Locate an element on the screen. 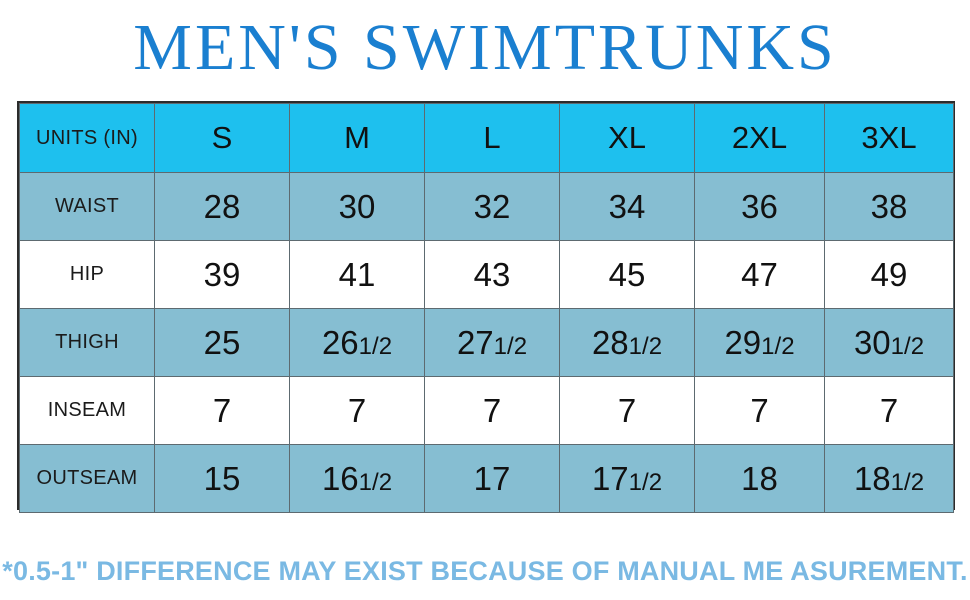 This screenshot has height=600, width=970. measurement-whole: 49 is located at coordinates (889, 274).